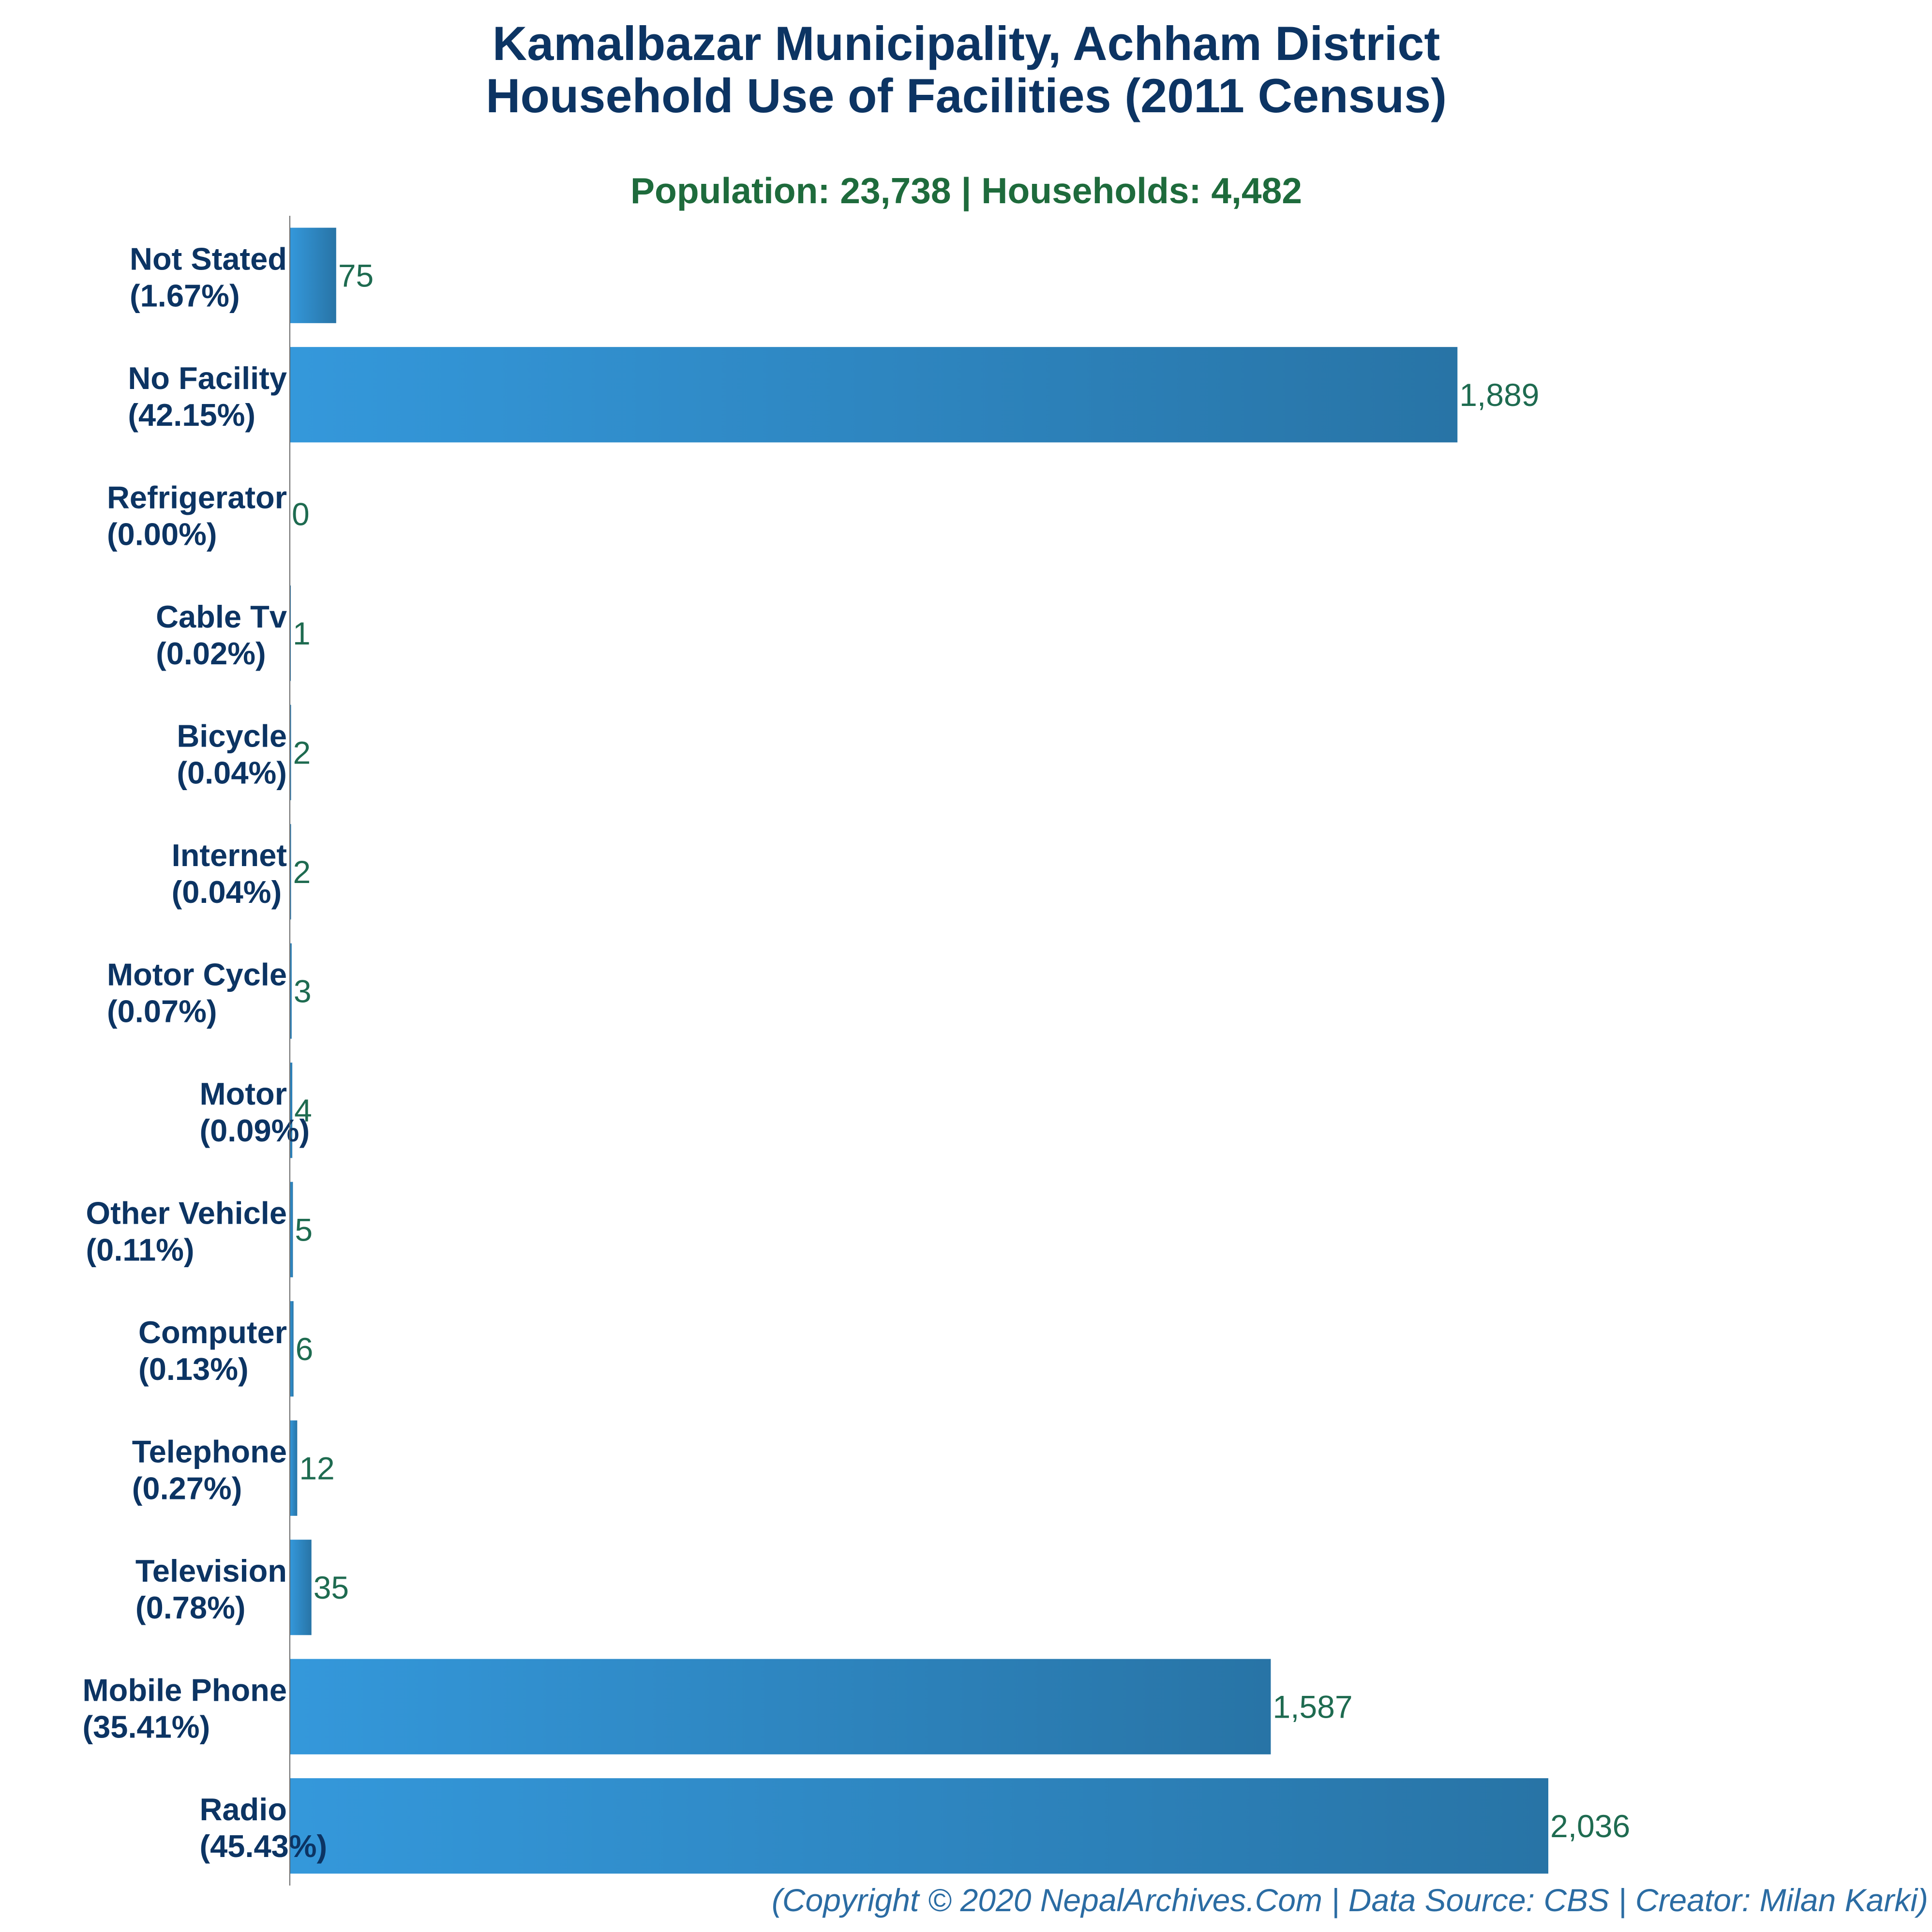  Describe the element at coordinates (780, 1706) in the screenshot. I see `bar-mobile-phone` at that location.